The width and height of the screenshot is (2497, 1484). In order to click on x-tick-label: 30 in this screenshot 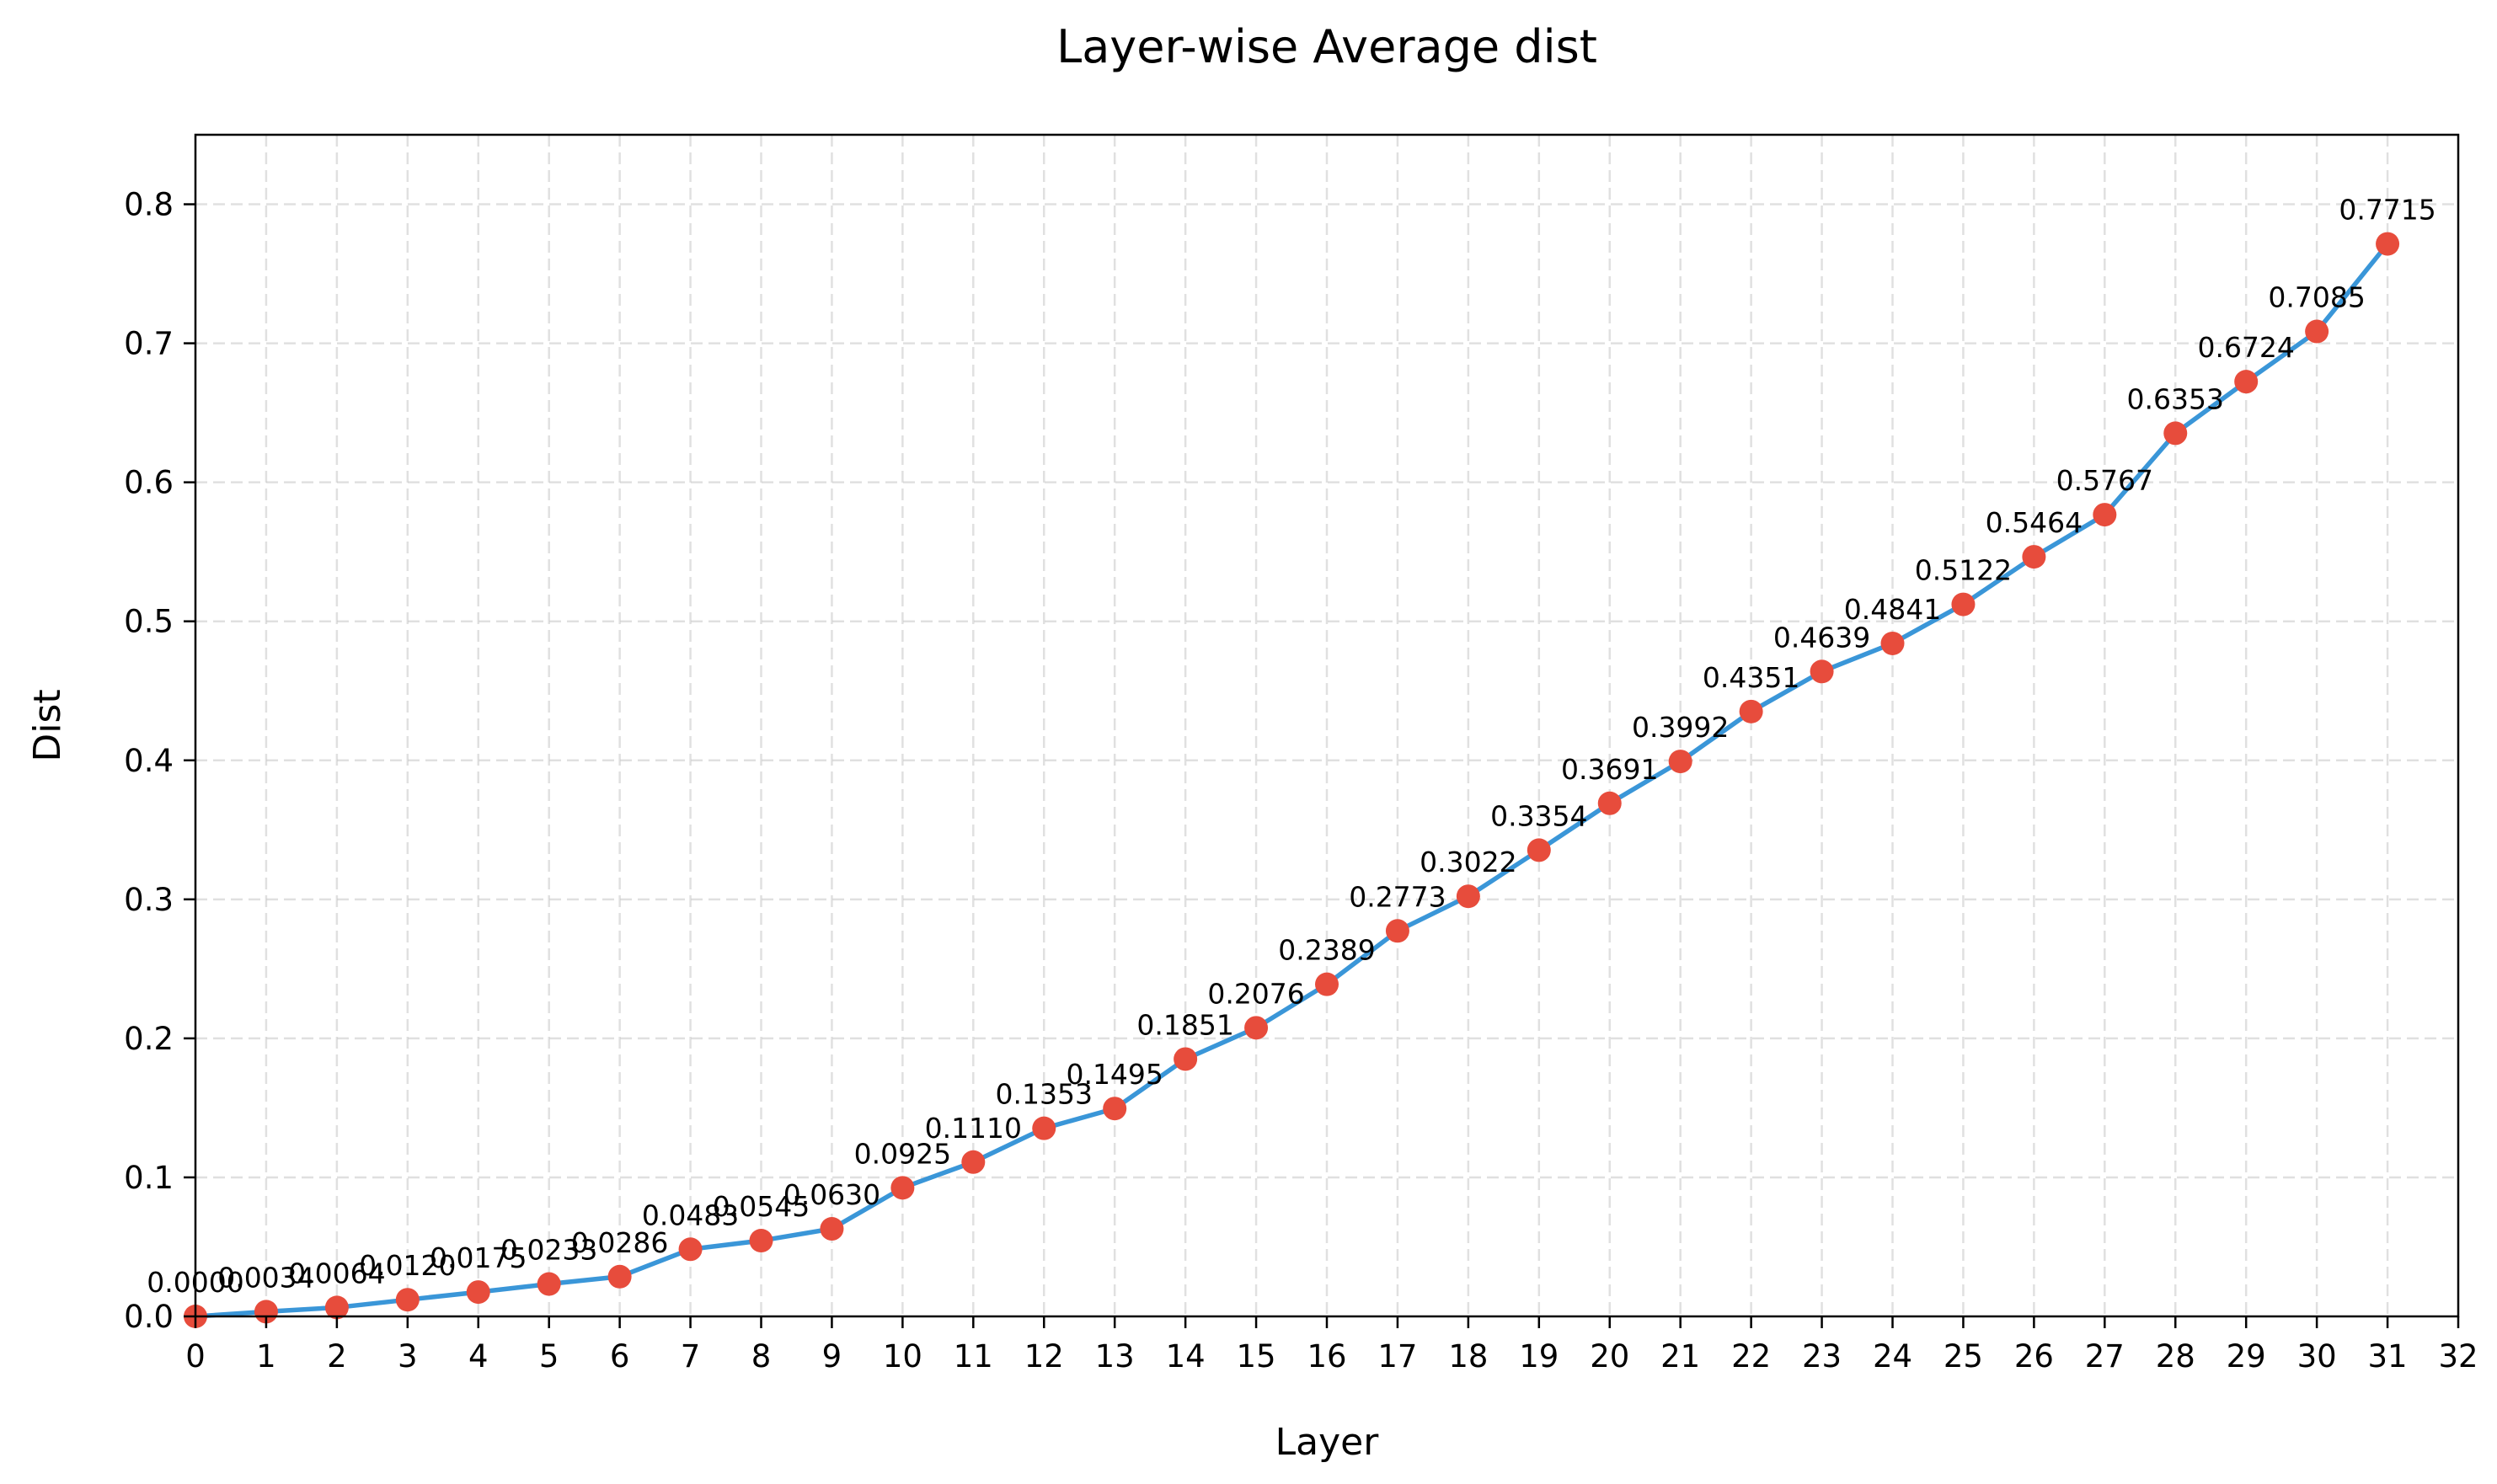, I will do `click(2317, 1357)`.